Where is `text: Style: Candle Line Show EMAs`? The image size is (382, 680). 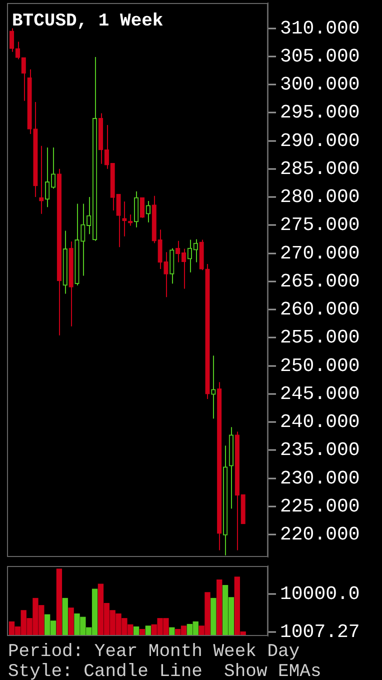 text: Style: Candle Line Show EMAs is located at coordinates (165, 671).